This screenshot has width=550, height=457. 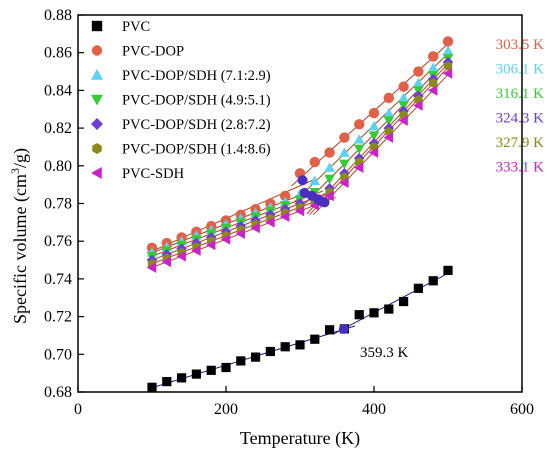 I want to click on tg-label: 324.3 K, so click(x=520, y=119).